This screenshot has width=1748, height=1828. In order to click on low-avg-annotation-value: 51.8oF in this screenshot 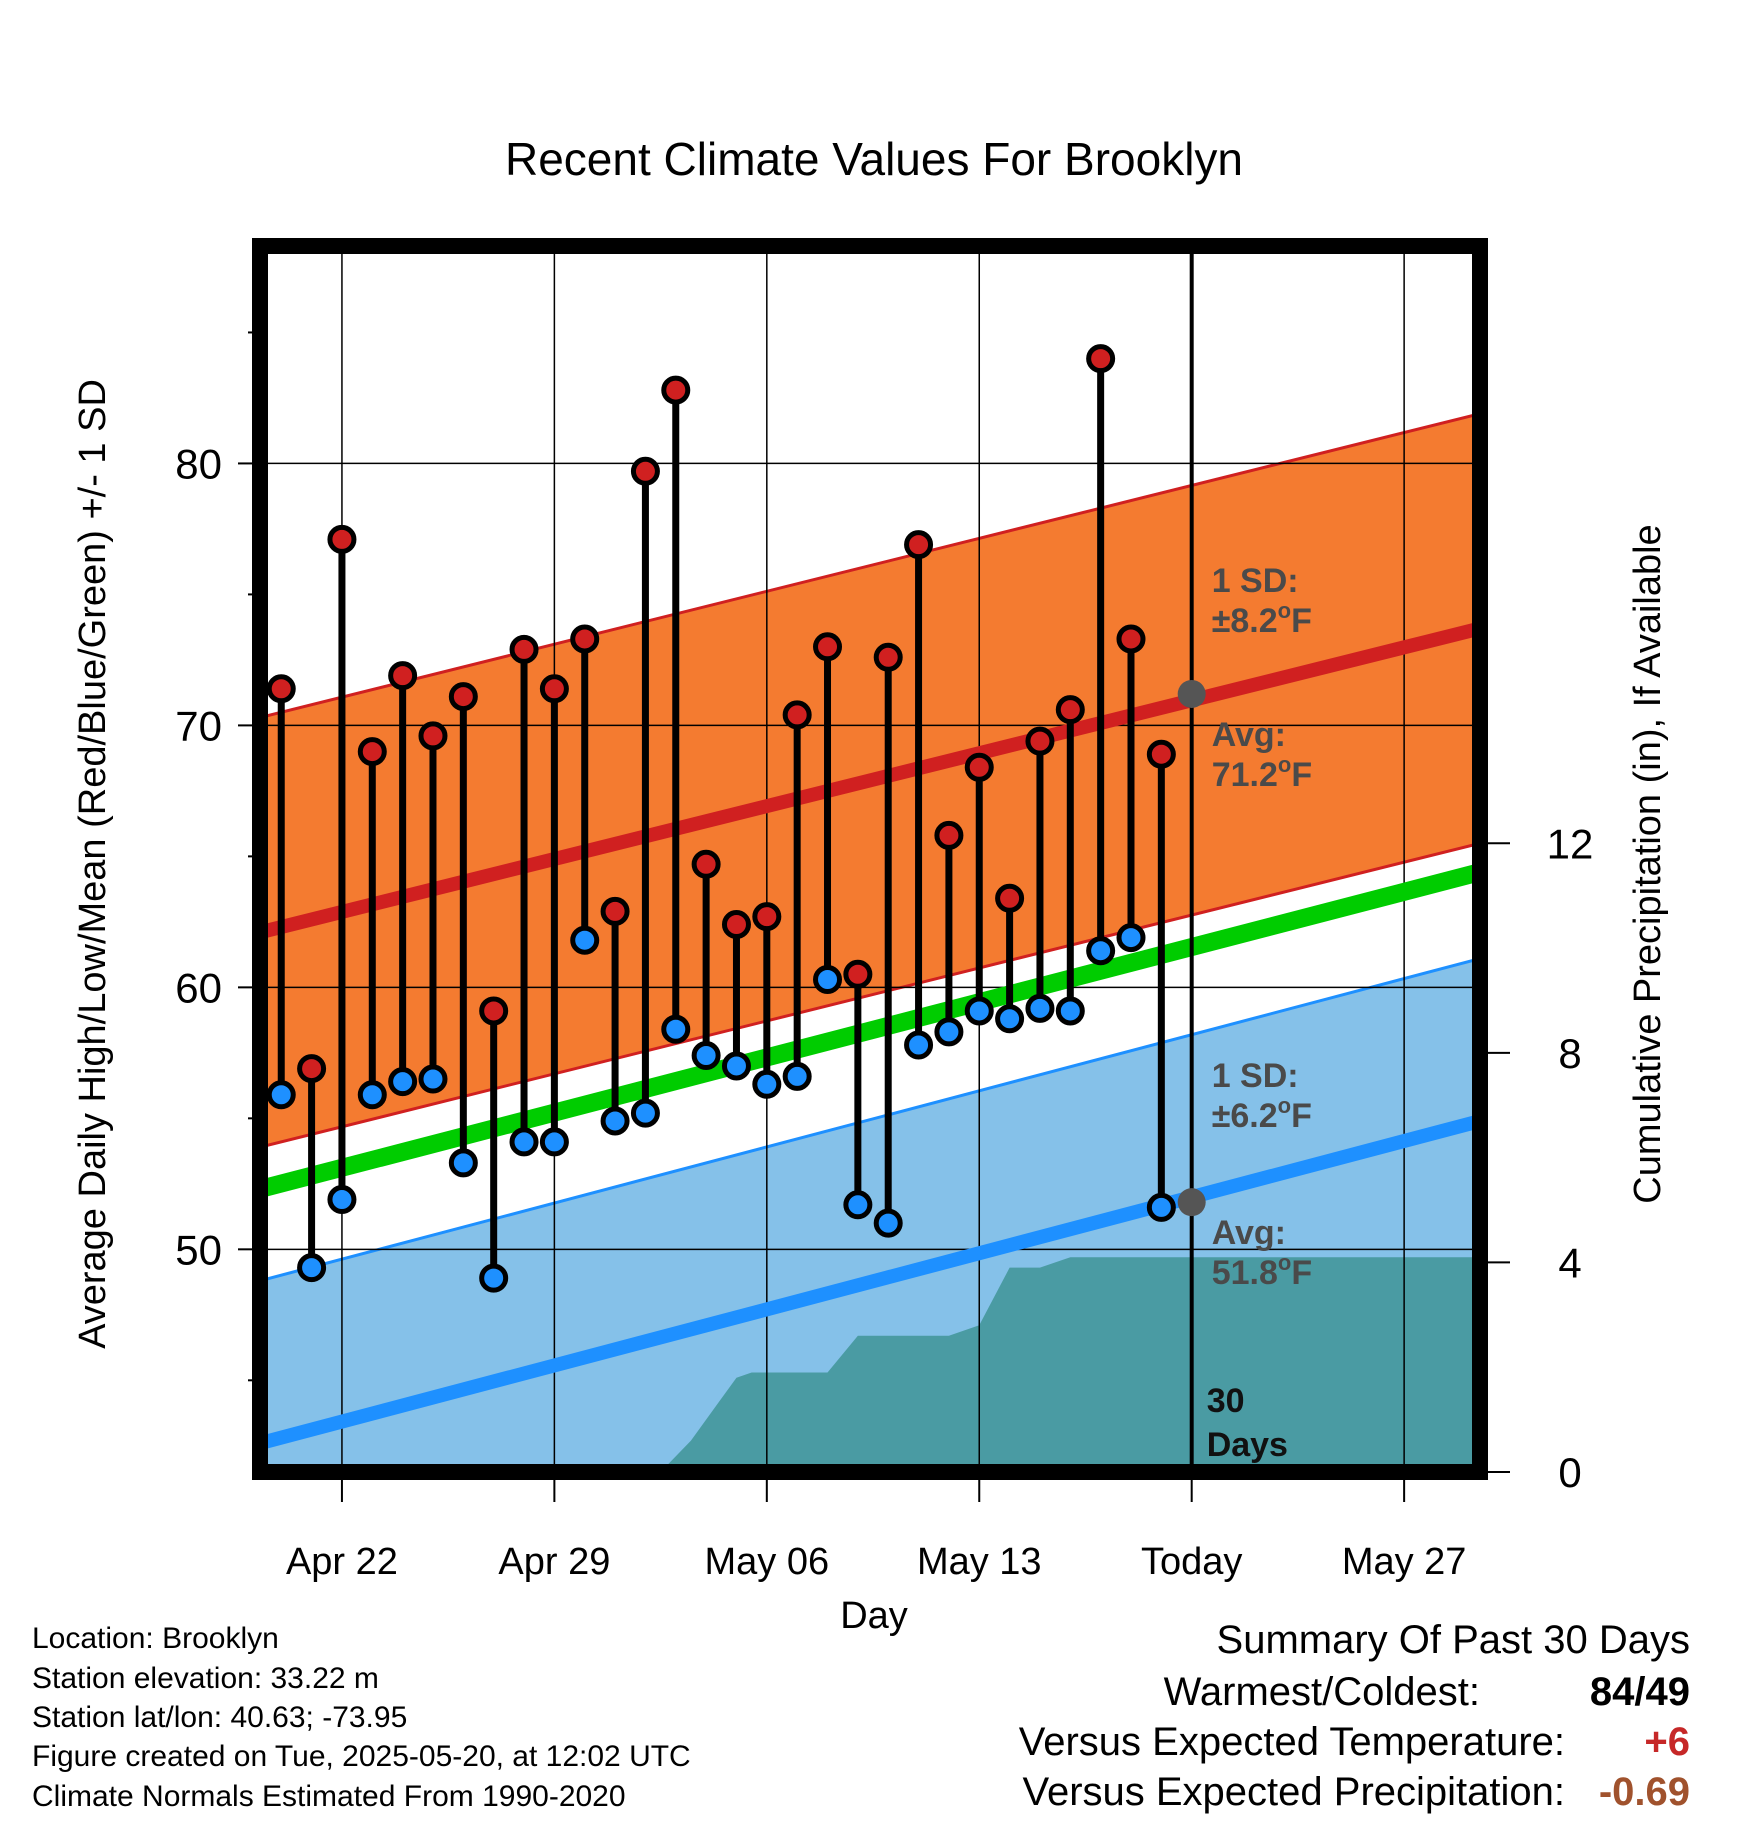, I will do `click(1262, 1271)`.